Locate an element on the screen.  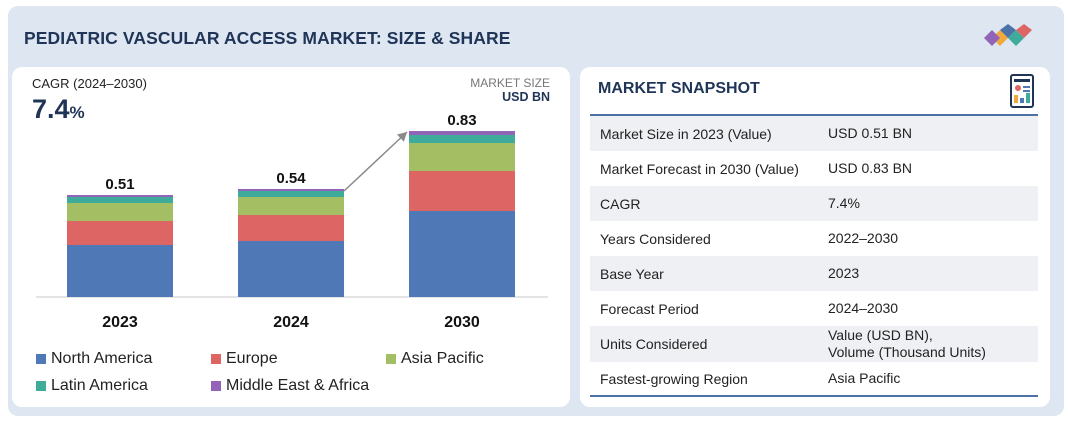
market-size-label: MARKET SIZE is located at coordinates (510, 83).